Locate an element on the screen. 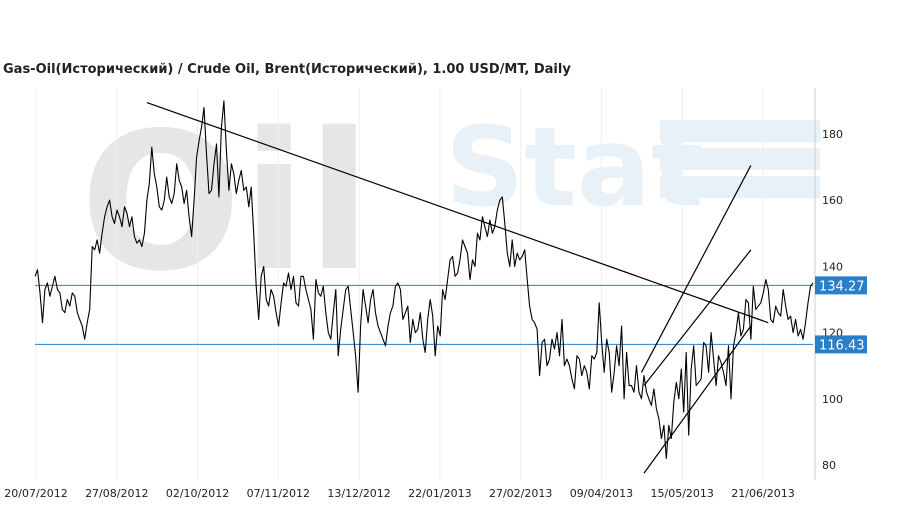 The image size is (909, 509). x-tick-label-8: 15/05/2013 is located at coordinates (682, 493).